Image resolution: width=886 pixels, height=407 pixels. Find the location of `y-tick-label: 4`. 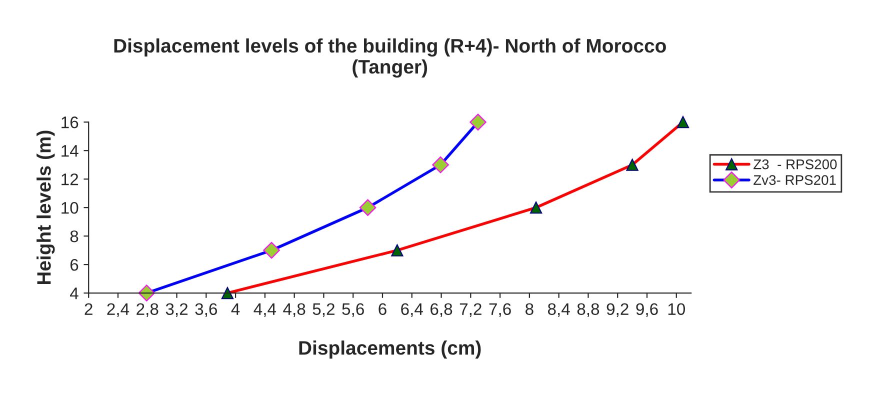

y-tick-label: 4 is located at coordinates (74, 294).